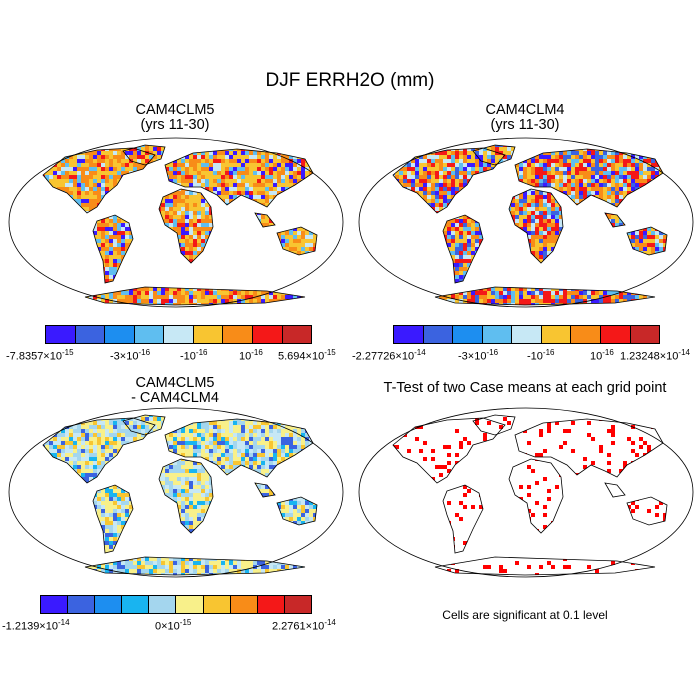  I want to click on cb1-label-max: 5.694×10⁻¹⁵, so click(307, 355).